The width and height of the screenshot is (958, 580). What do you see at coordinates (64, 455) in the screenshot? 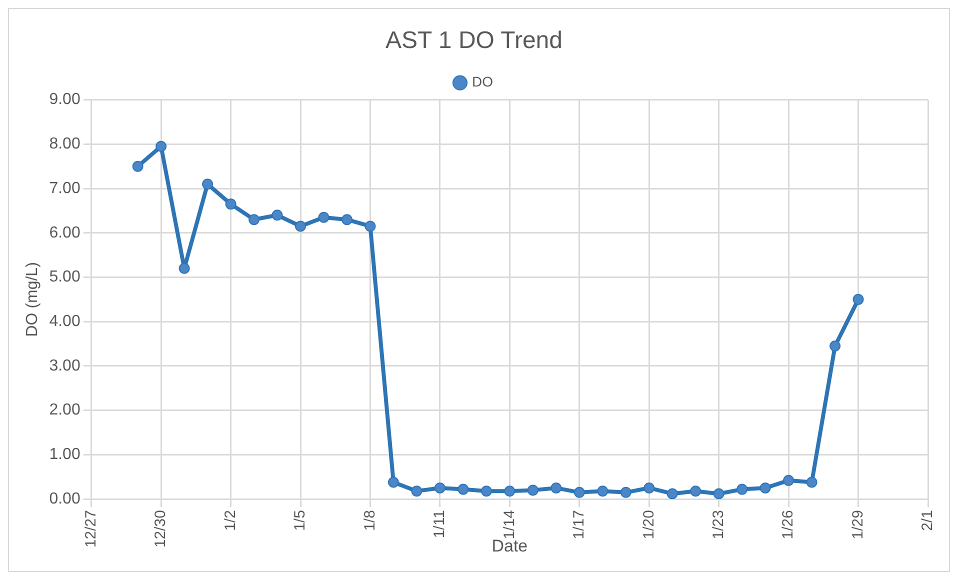
I see `y-tick-label: 1.00` at bounding box center [64, 455].